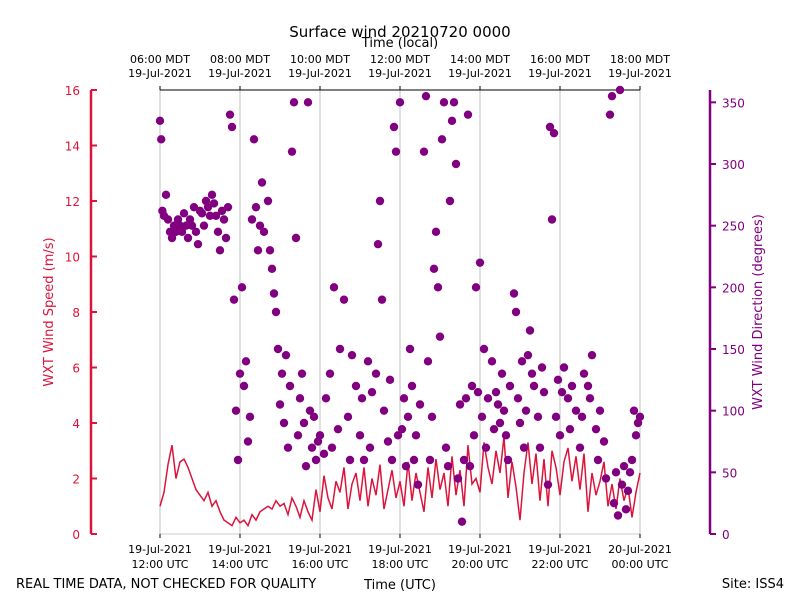  I want to click on y-tick-label: 14, so click(72, 147).